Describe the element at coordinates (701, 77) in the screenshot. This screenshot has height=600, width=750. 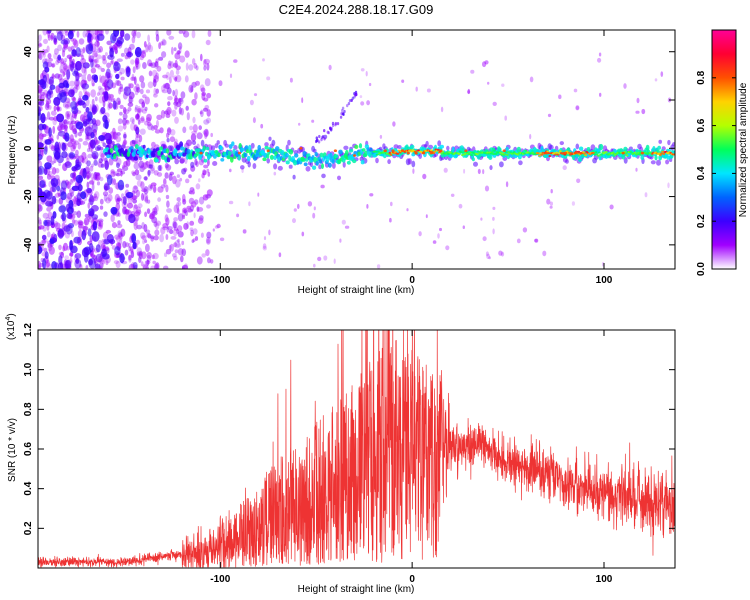
I see `colorbar-tick-label: 0.8` at that location.